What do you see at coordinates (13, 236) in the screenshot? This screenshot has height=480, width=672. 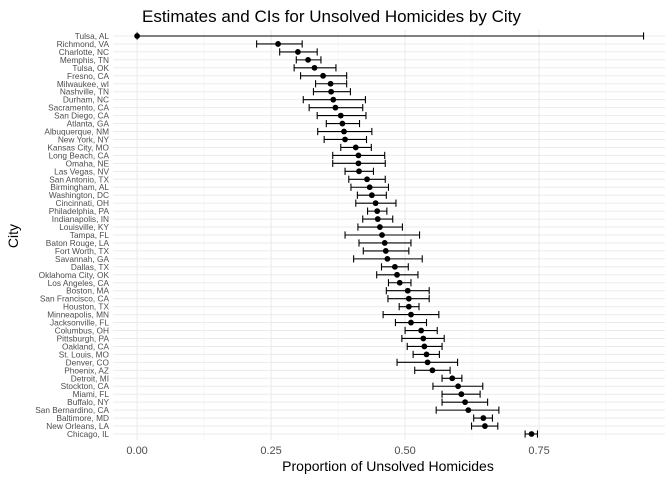 I see `y-axis-title: City` at bounding box center [13, 236].